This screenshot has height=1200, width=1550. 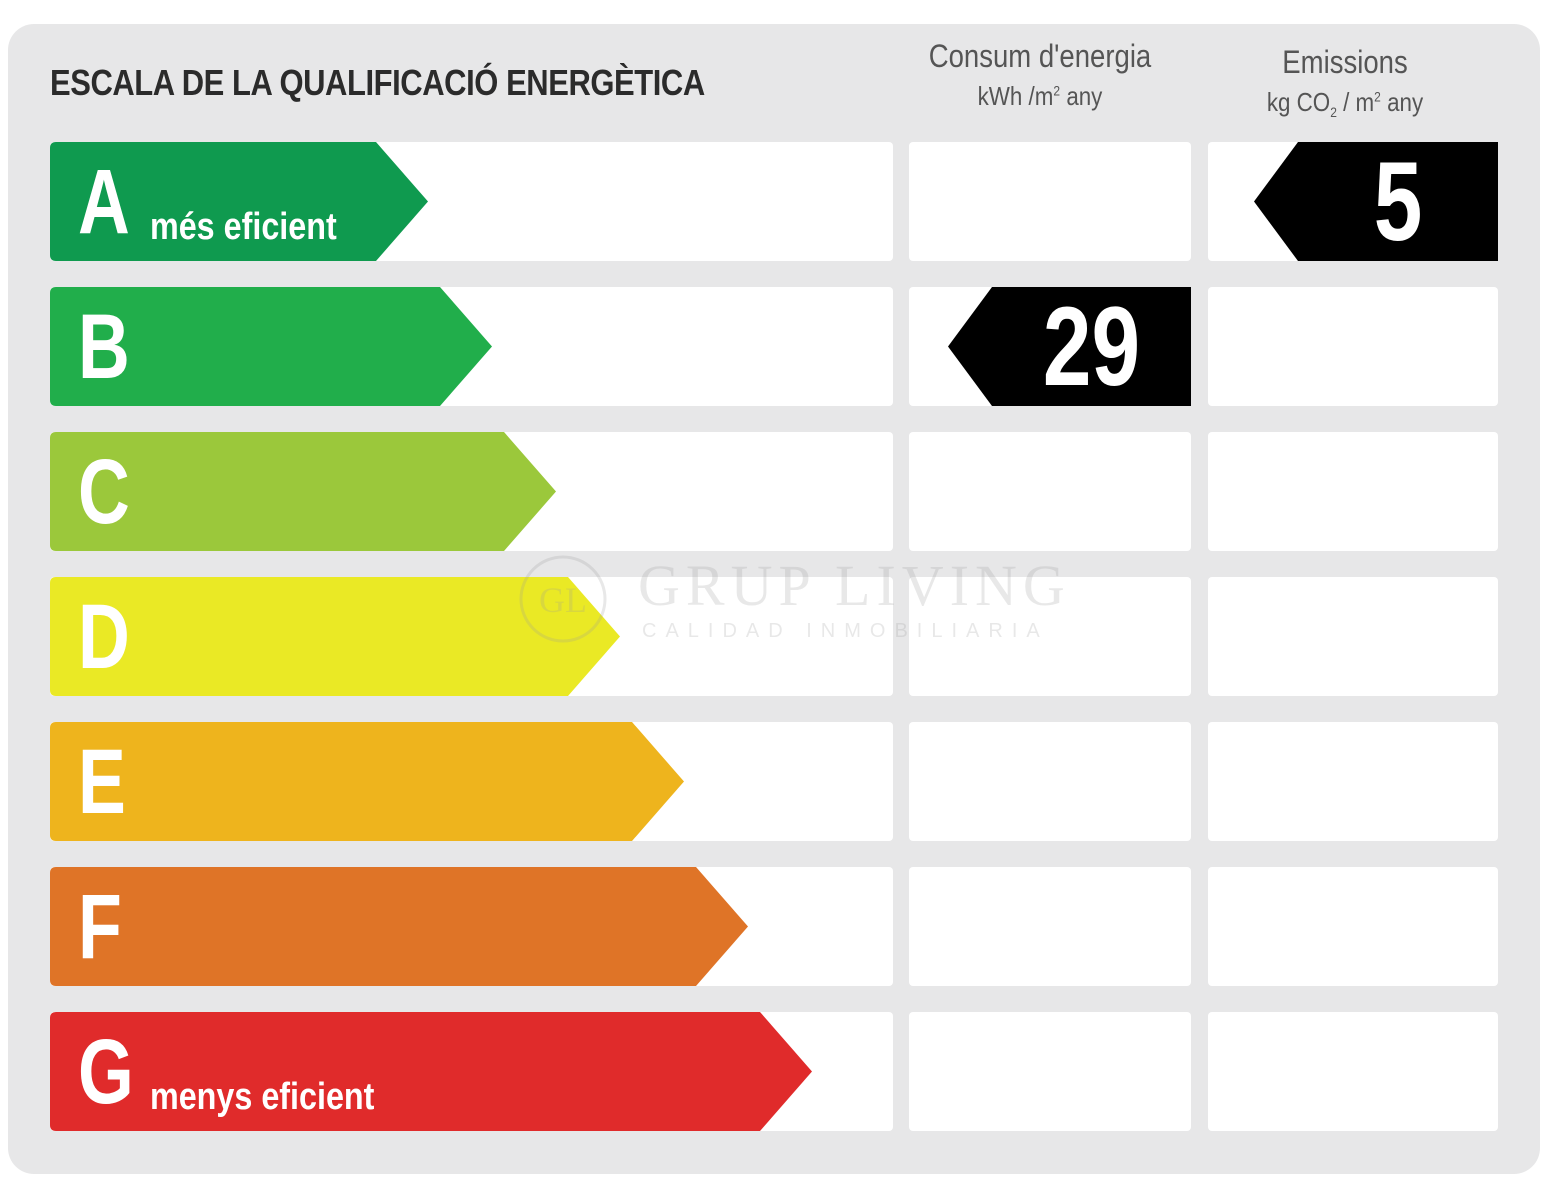 What do you see at coordinates (1345, 82) in the screenshot?
I see `emissions-column-header: Emissions kg CO2 / m2 any` at bounding box center [1345, 82].